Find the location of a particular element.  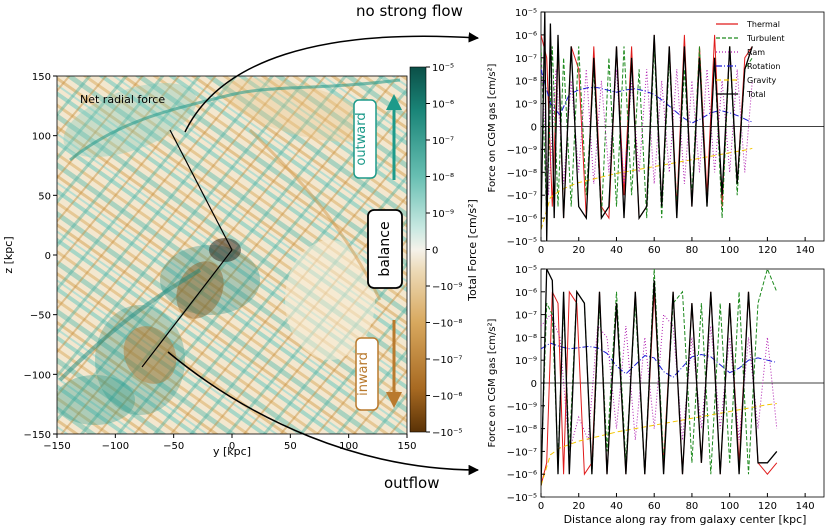

colorbar-tick-label: 10⁻⁷ is located at coordinates (443, 141).